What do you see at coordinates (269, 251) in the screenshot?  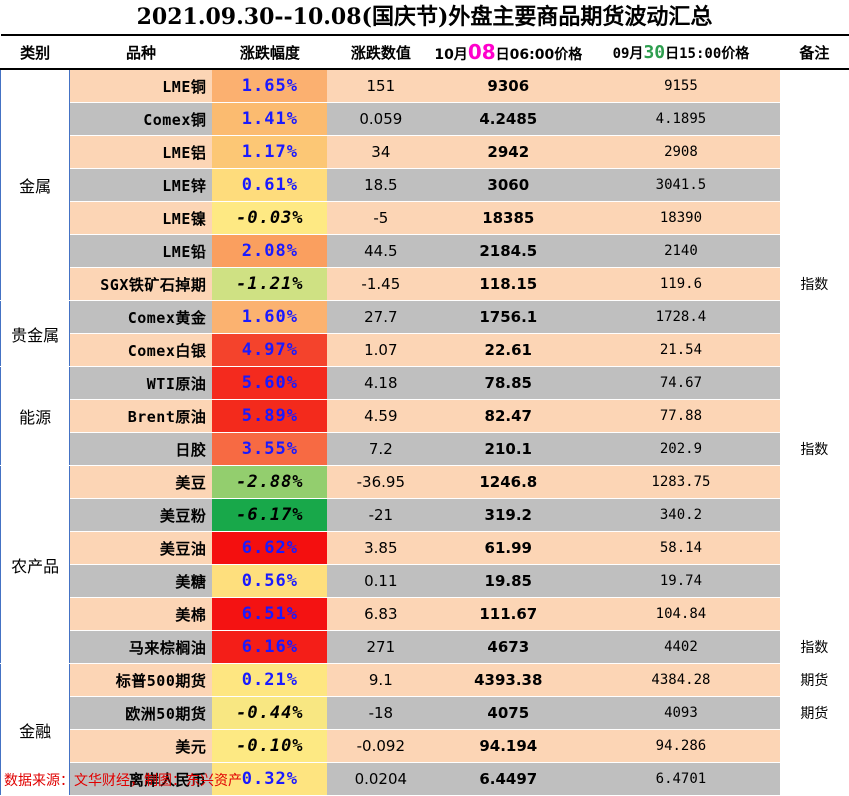 I see `change-percent: 2.08%` at bounding box center [269, 251].